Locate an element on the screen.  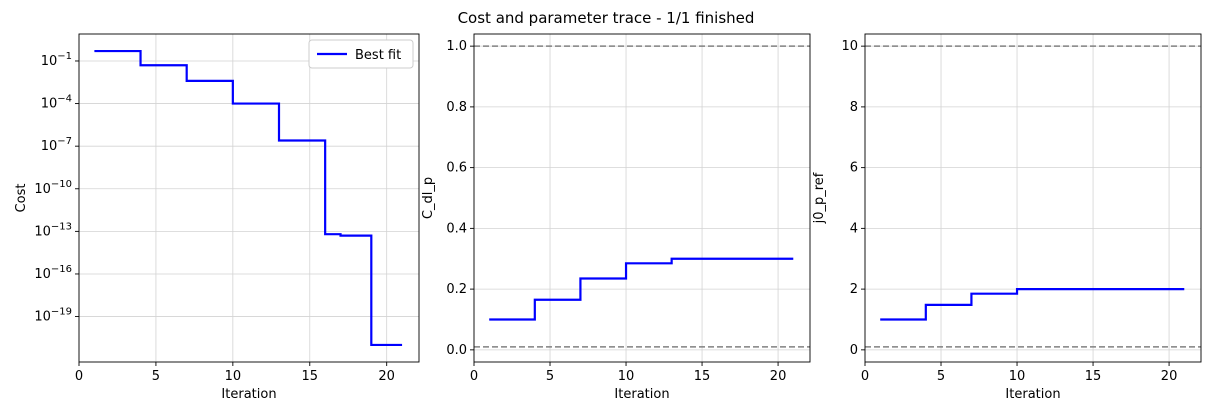
y-axis-label: C_dl_p is located at coordinates (428, 198).